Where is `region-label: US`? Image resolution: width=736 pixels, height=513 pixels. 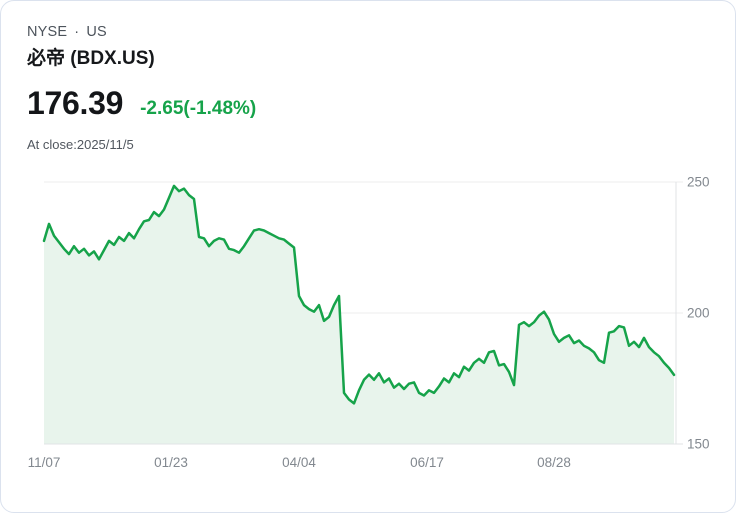 region-label: US is located at coordinates (96, 32).